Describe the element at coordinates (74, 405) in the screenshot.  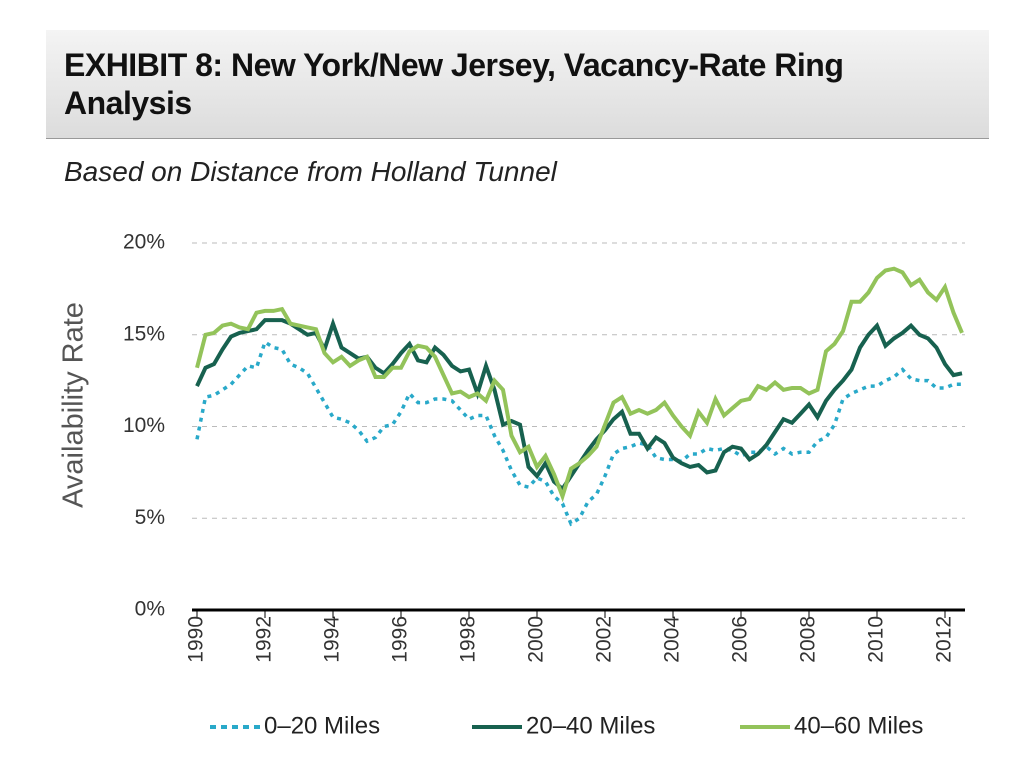
I see `y-axis-label: Availability Rate` at that location.